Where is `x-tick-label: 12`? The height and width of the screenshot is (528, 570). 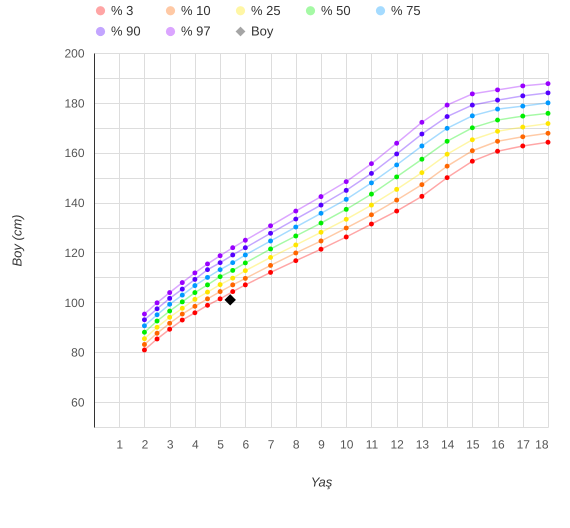
x-tick-label: 12 is located at coordinates (397, 445).